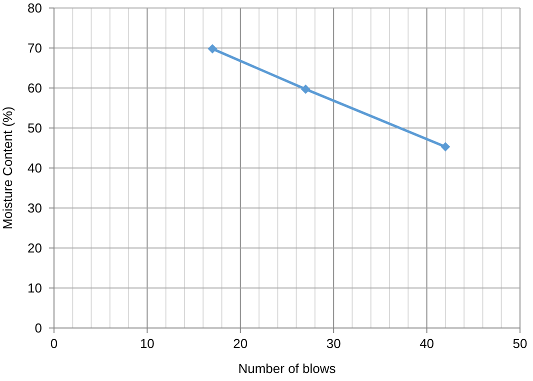 The height and width of the screenshot is (381, 533). I want to click on y-tick-label: 0, so click(38, 328).